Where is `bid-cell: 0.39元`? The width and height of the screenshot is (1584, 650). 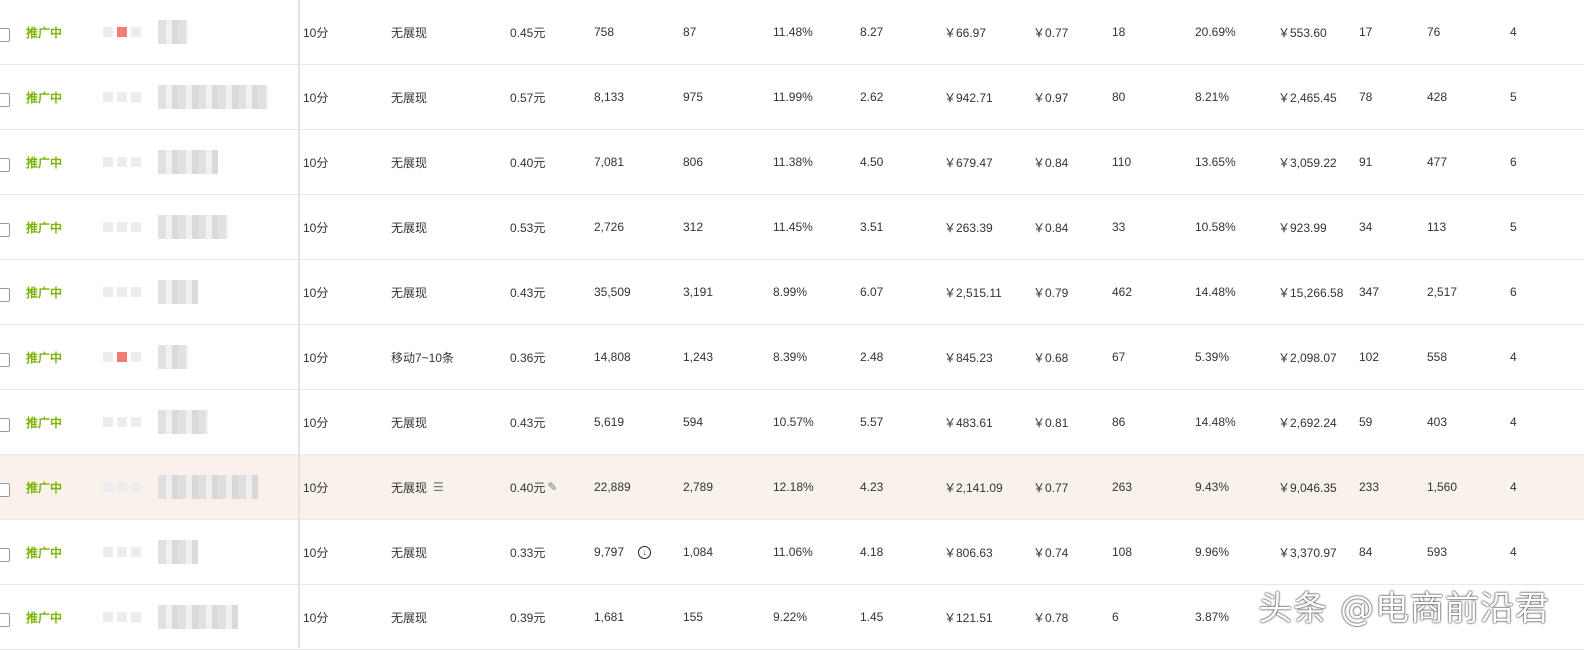
bid-cell: 0.39元 is located at coordinates (527, 617).